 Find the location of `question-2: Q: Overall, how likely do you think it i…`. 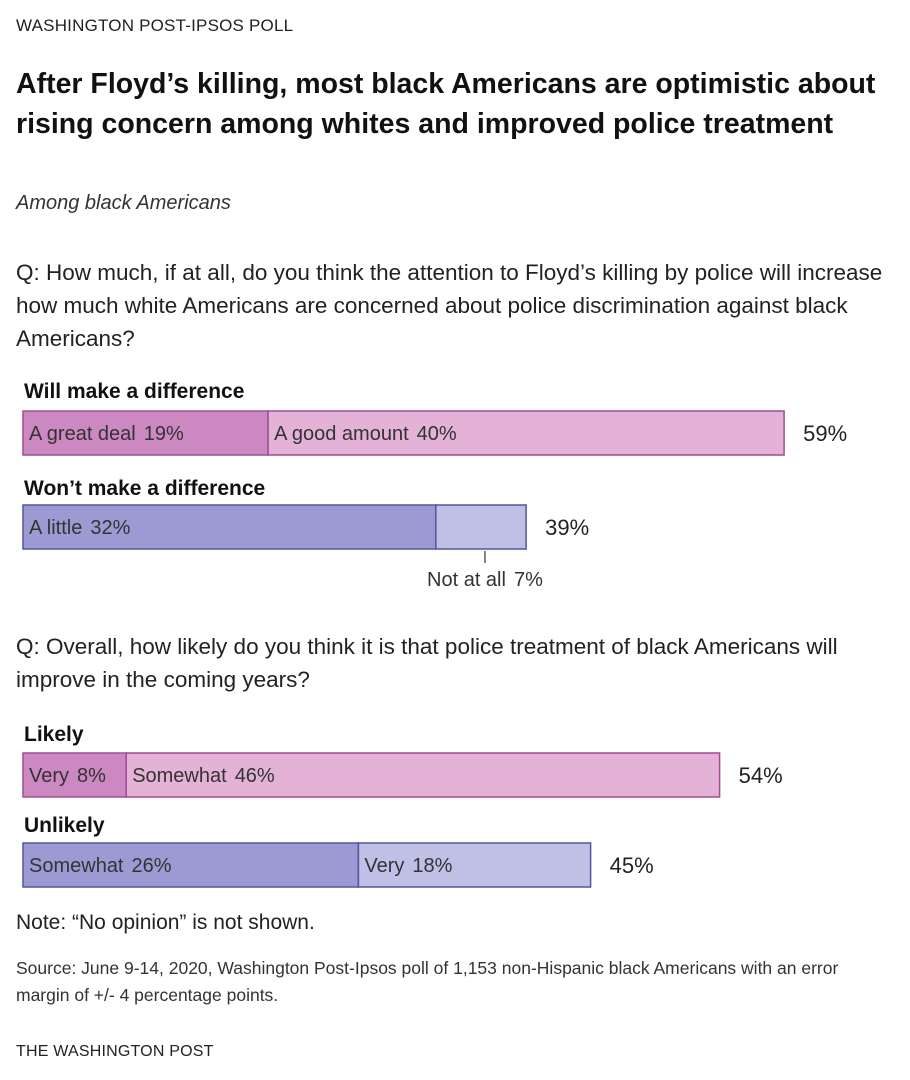

question-2: Q: Overall, how likely do you think it i… is located at coordinates (427, 663).